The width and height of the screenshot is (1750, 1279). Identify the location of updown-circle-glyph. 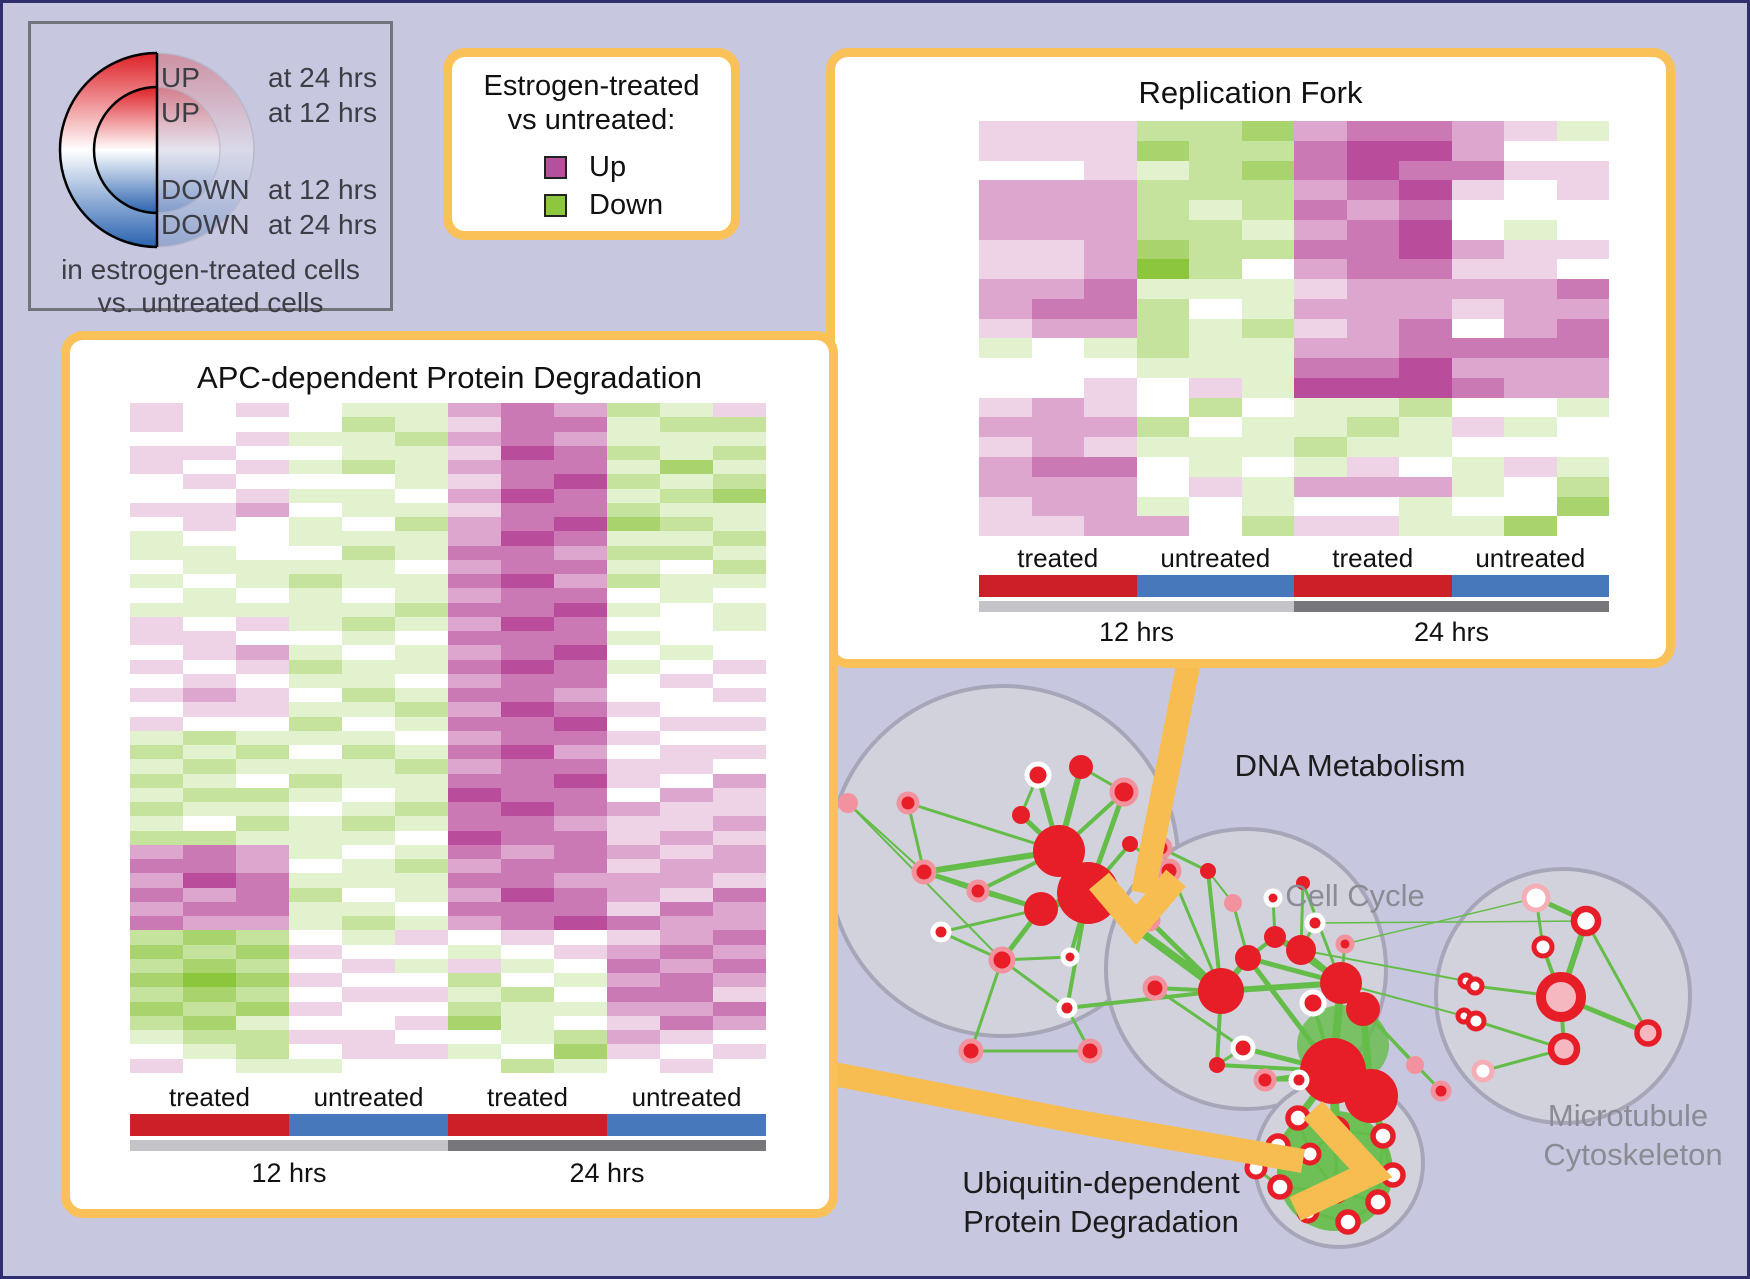
(156, 150).